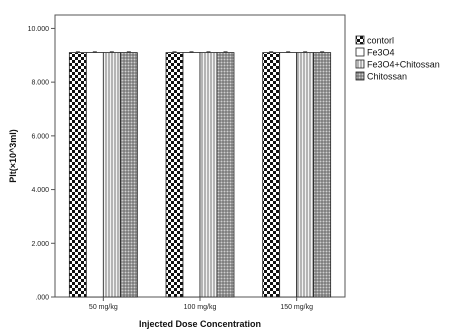  I want to click on y-tick-label: 2.000, so click(40, 244).